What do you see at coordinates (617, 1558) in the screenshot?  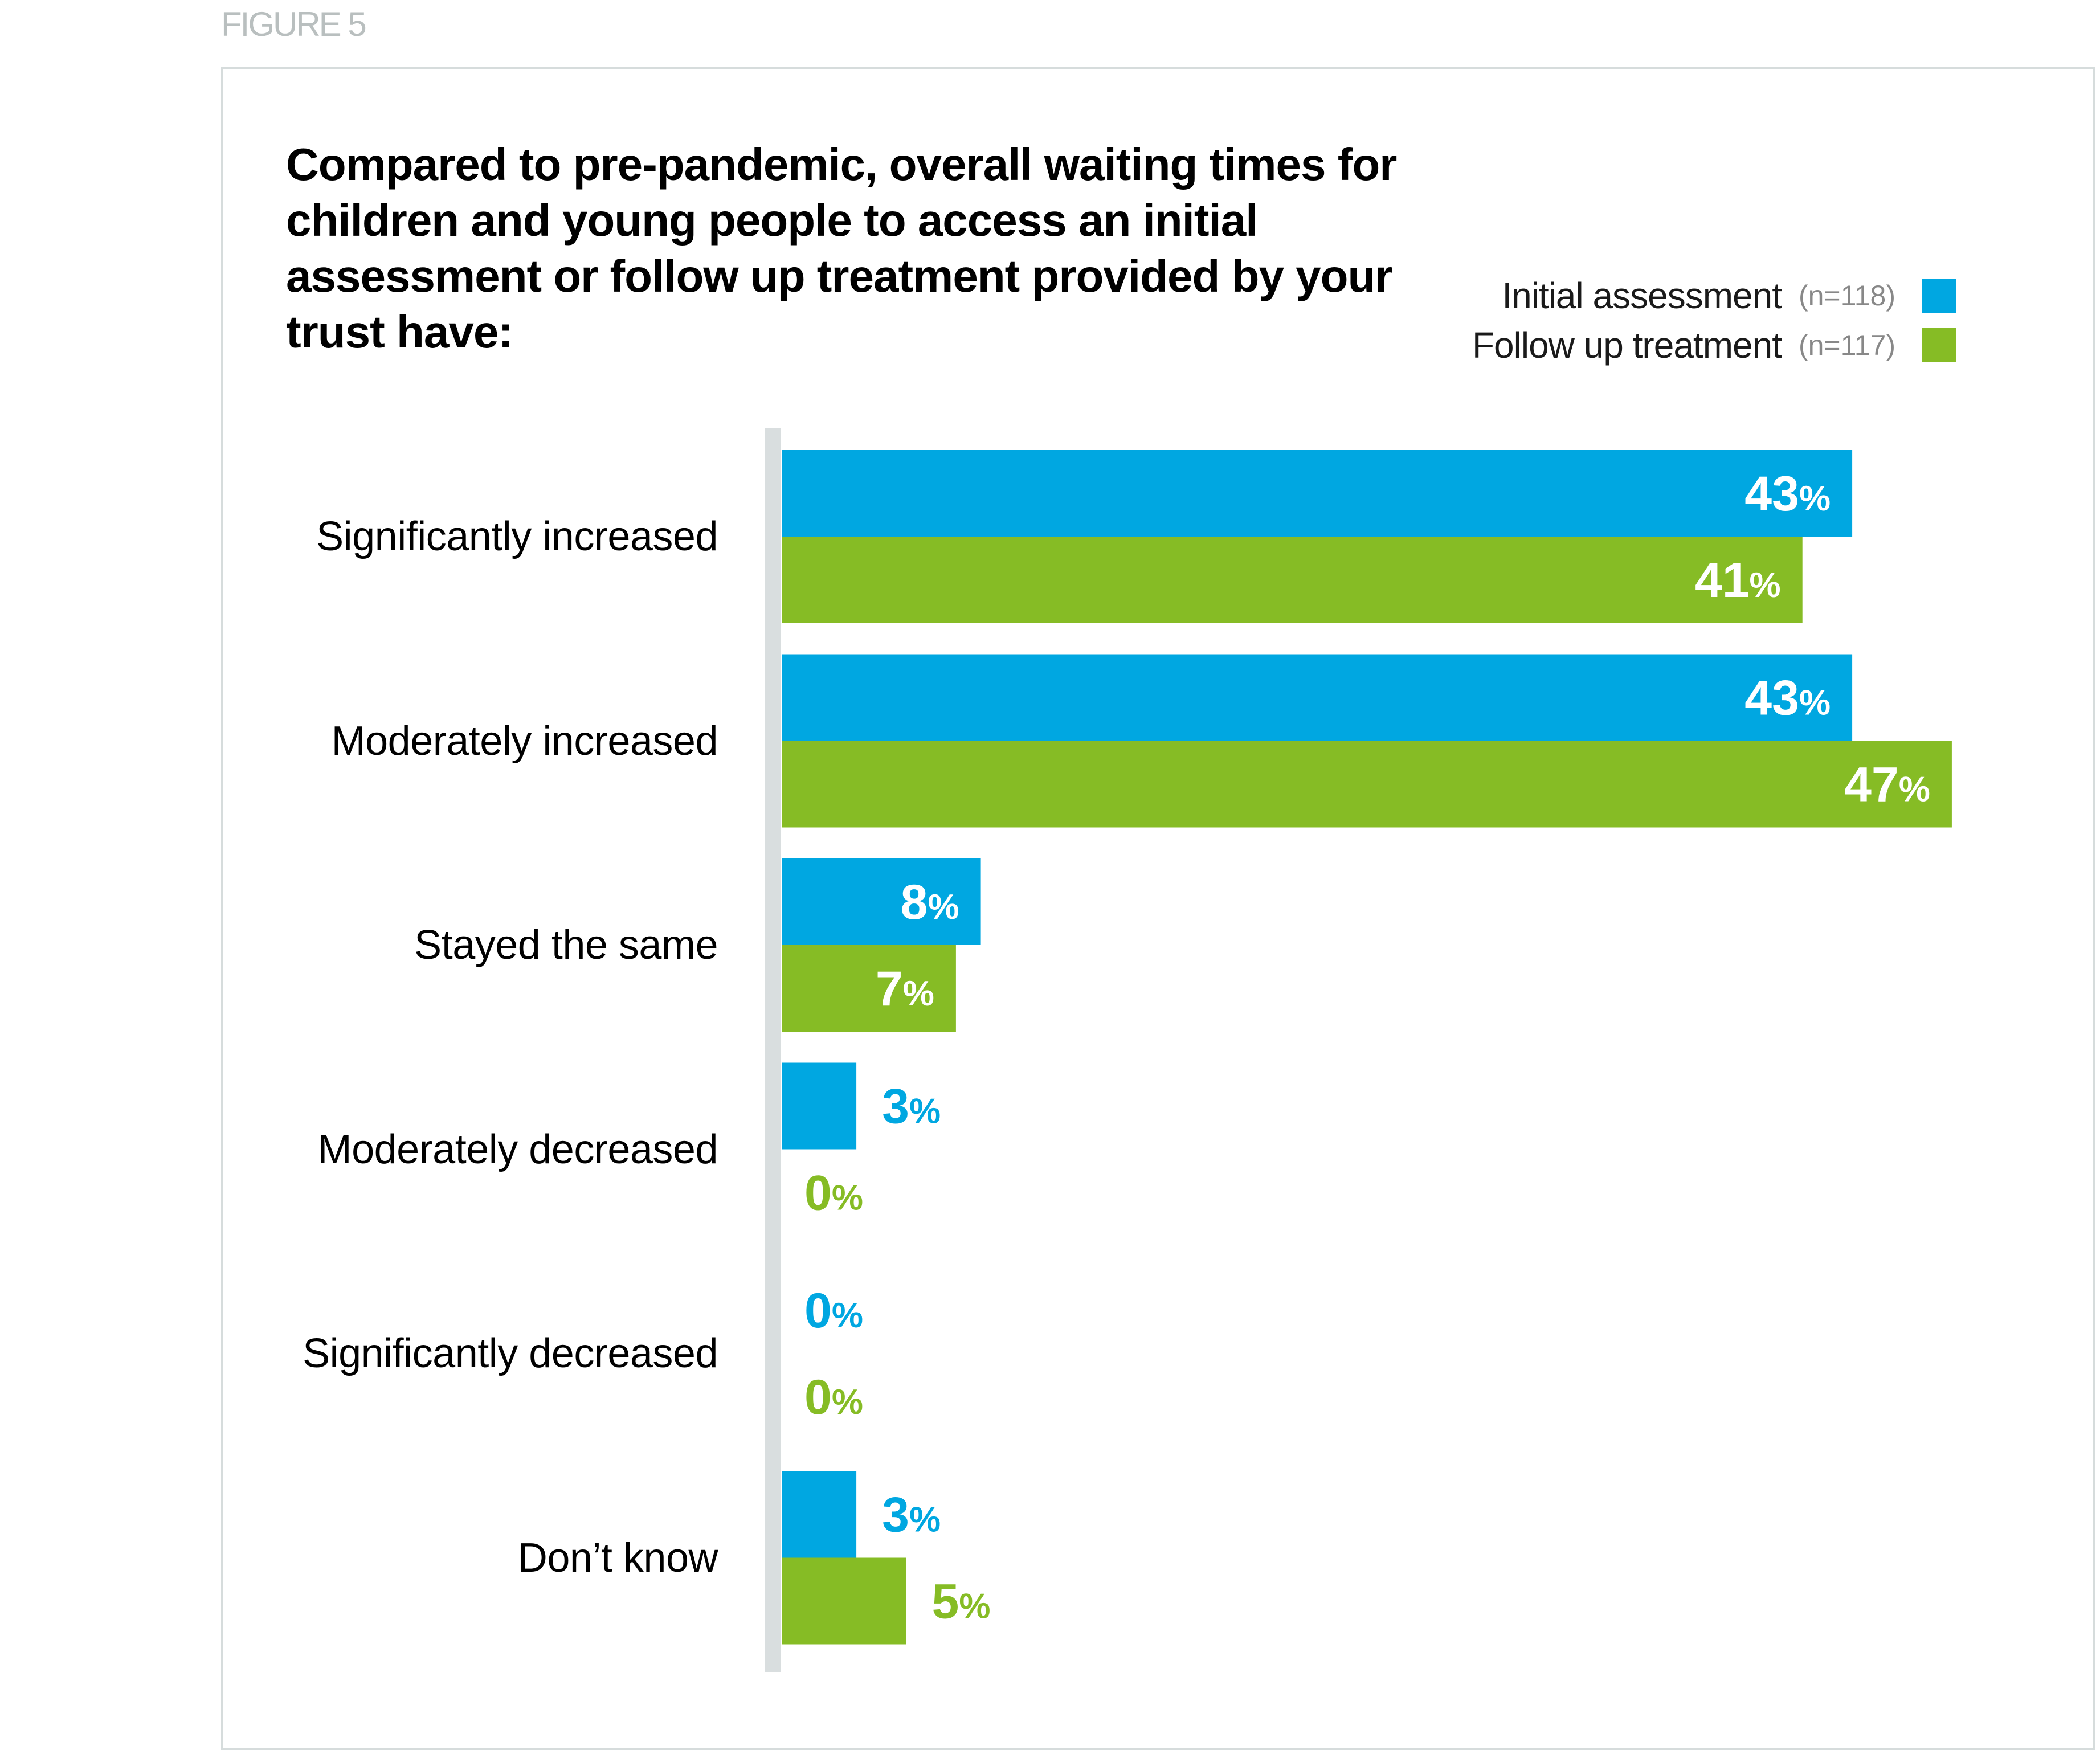 I see `category-label: Don’t know` at bounding box center [617, 1558].